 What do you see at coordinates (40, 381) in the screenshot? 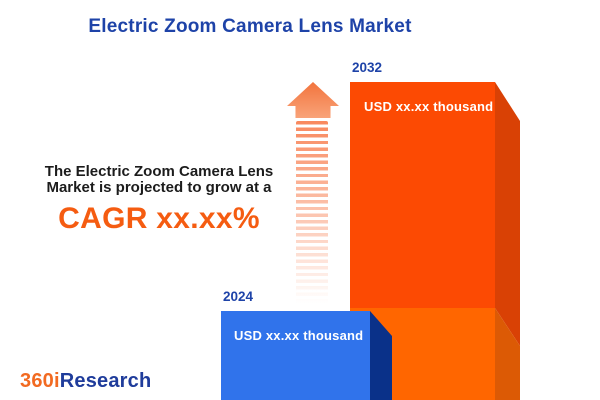
I see `brand-logo-prefix: 360i` at bounding box center [40, 381].